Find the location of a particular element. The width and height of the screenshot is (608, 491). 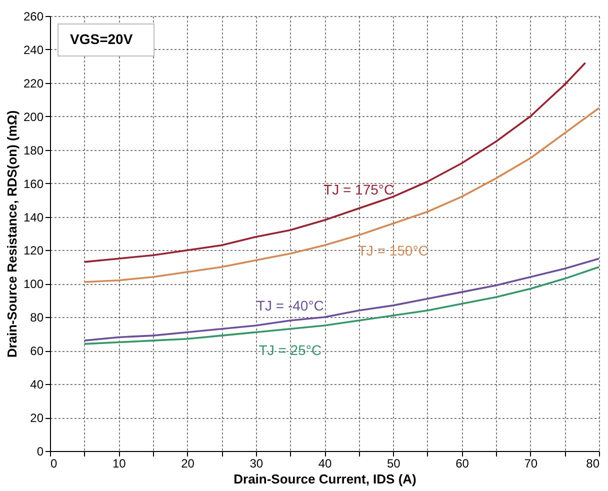

y-tick-label: 200 is located at coordinates (33, 117).